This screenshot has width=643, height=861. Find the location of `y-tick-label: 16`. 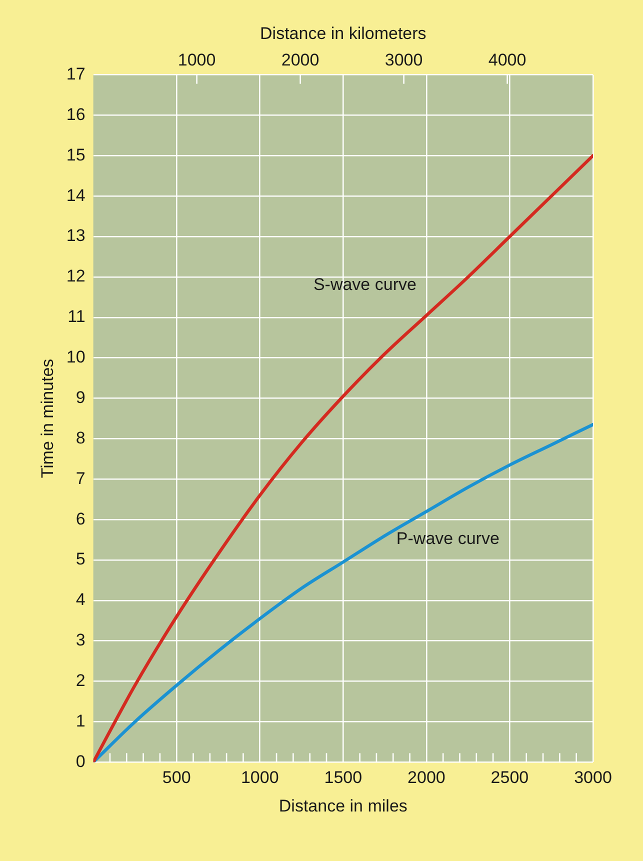

y-tick-label: 16 is located at coordinates (76, 114).